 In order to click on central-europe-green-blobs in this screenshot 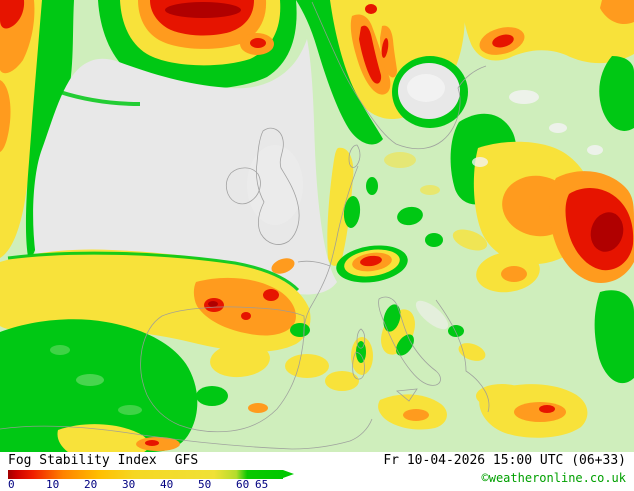, I will do `click(393, 212)`.